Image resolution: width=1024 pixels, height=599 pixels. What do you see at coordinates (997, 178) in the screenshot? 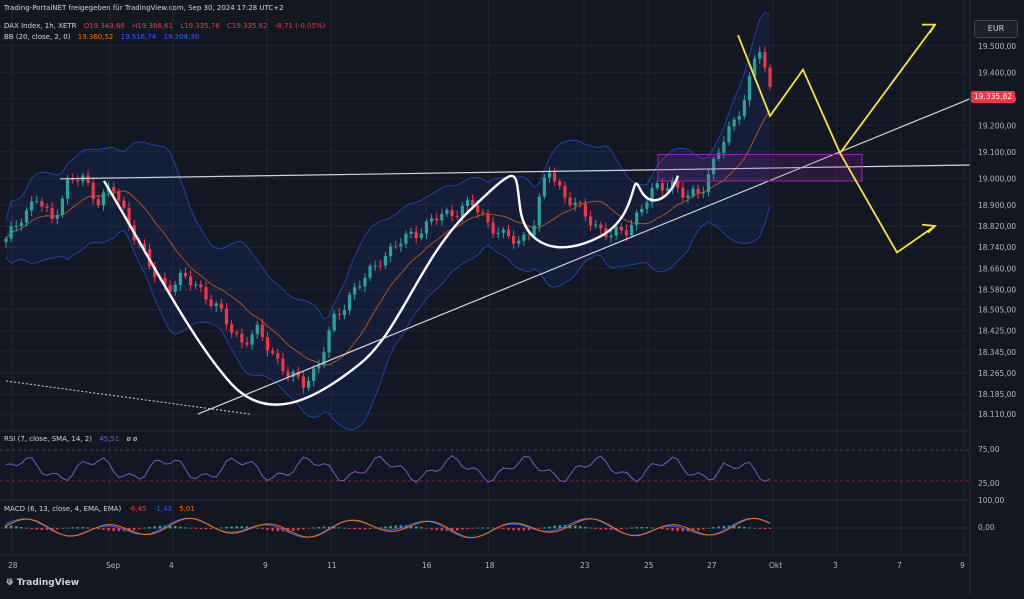
I see `price-tick-label: 19.000,00` at bounding box center [997, 178].